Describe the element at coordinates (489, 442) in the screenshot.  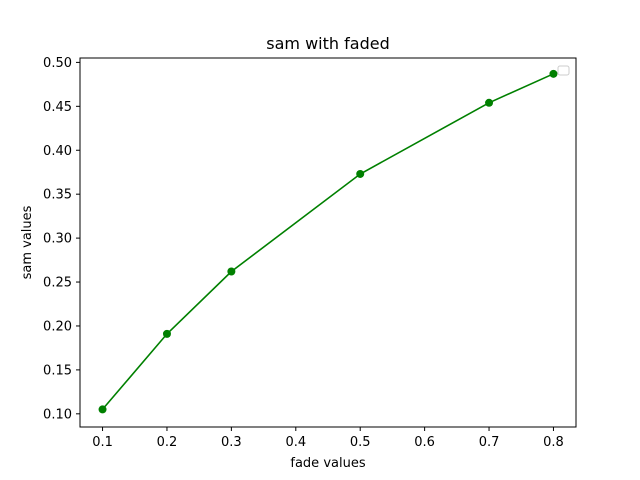
I see `x-tick-label: 0.7` at that location.